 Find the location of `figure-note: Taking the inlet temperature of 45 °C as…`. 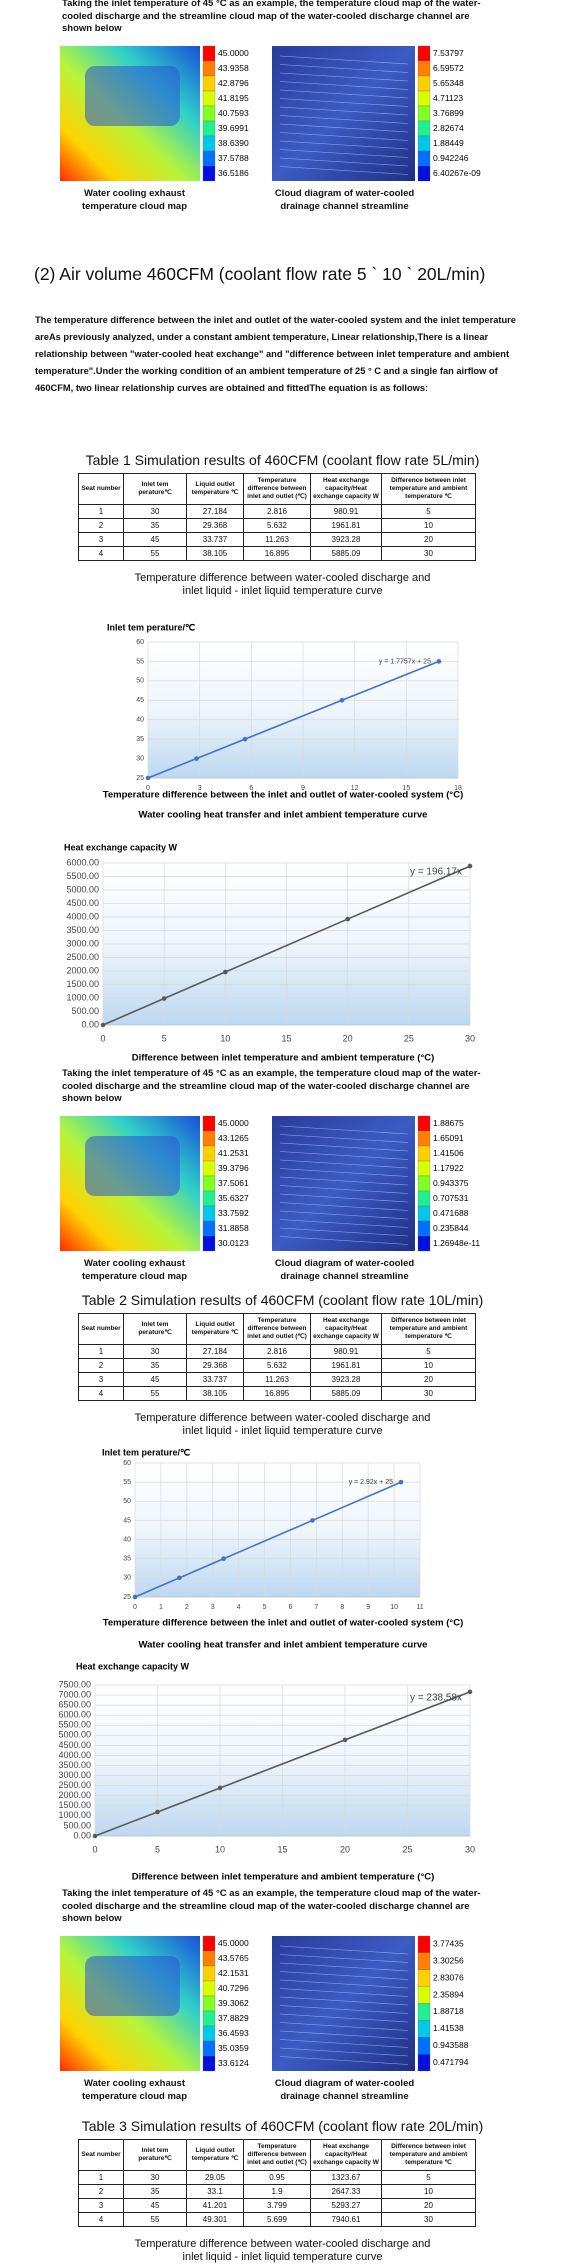

figure-note: Taking the inlet temperature of 45 °C as… is located at coordinates (271, 17).